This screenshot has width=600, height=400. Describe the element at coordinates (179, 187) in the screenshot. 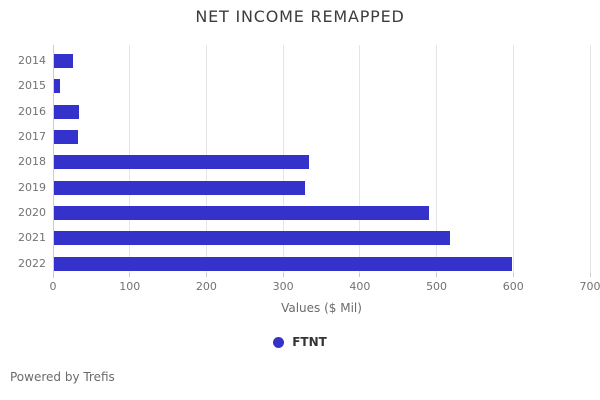

I see `bar-2019` at that location.